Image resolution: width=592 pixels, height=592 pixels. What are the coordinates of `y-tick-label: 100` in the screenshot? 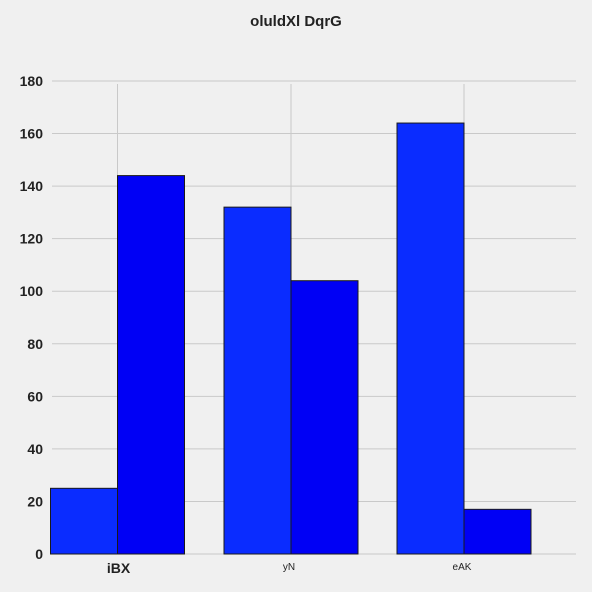 It's located at (32, 291).